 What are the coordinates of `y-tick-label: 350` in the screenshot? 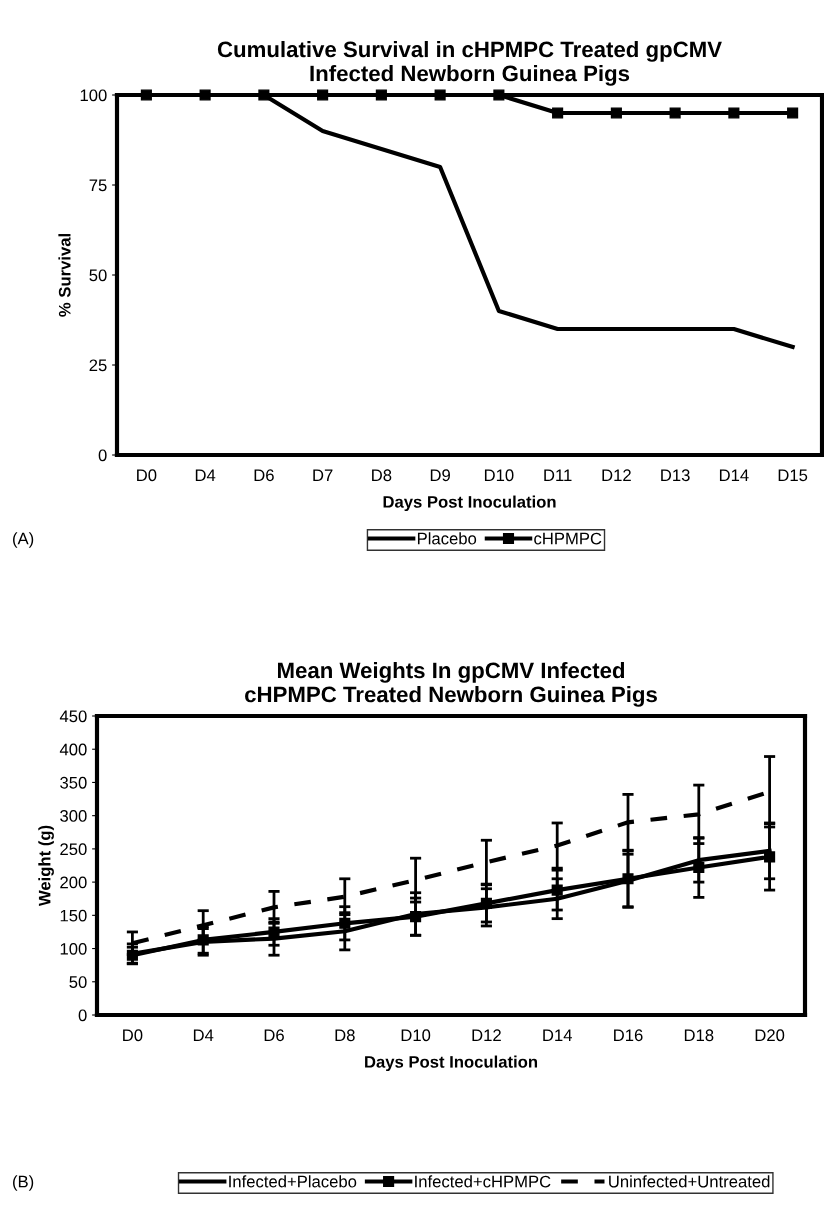 It's located at (73, 782).